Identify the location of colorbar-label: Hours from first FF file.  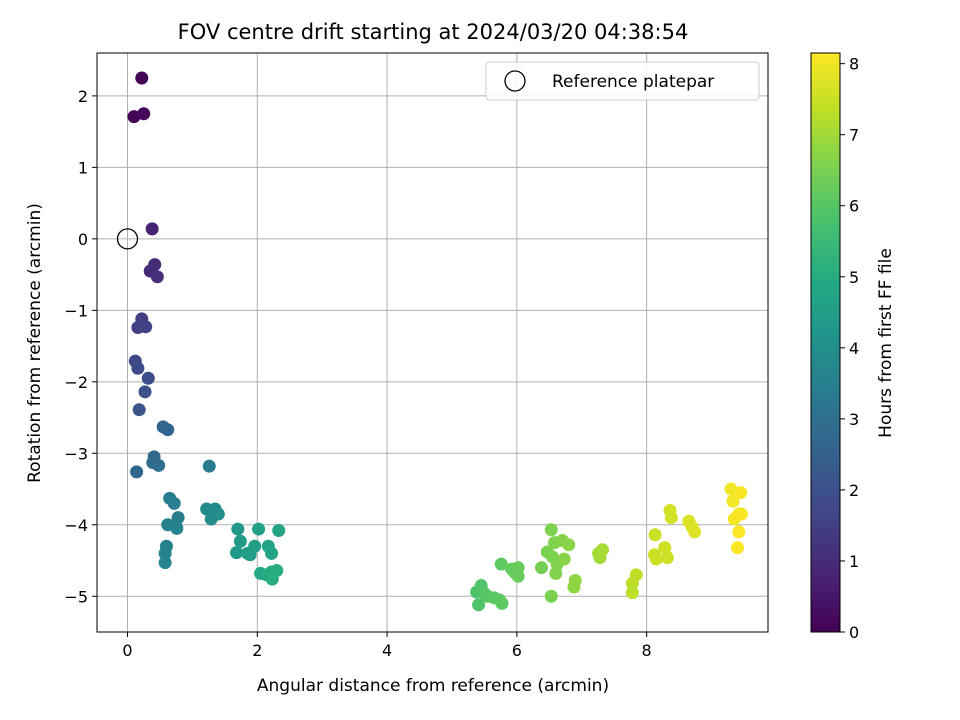
(886, 343).